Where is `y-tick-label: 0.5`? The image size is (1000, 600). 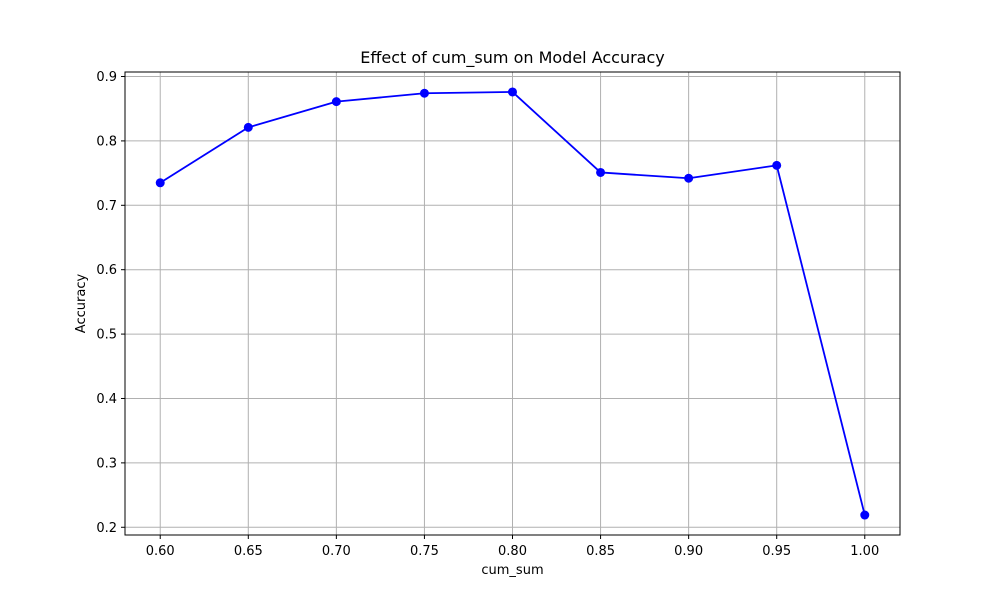
y-tick-label: 0.5 is located at coordinates (106, 335).